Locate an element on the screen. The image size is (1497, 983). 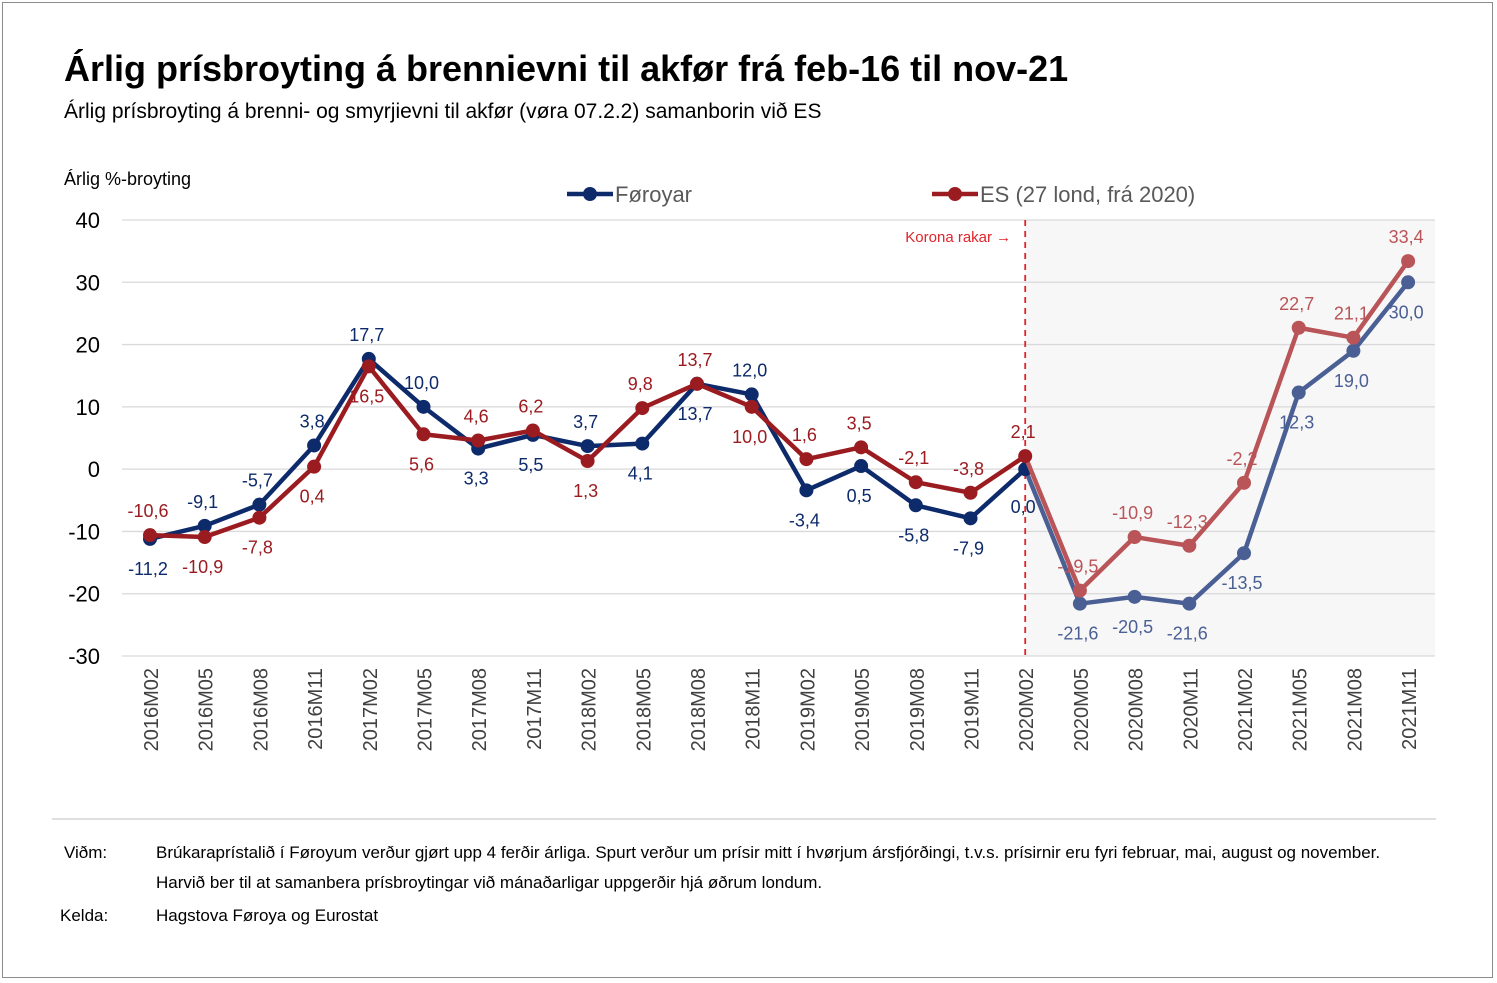
data-label: -19,5 is located at coordinates (1077, 567).